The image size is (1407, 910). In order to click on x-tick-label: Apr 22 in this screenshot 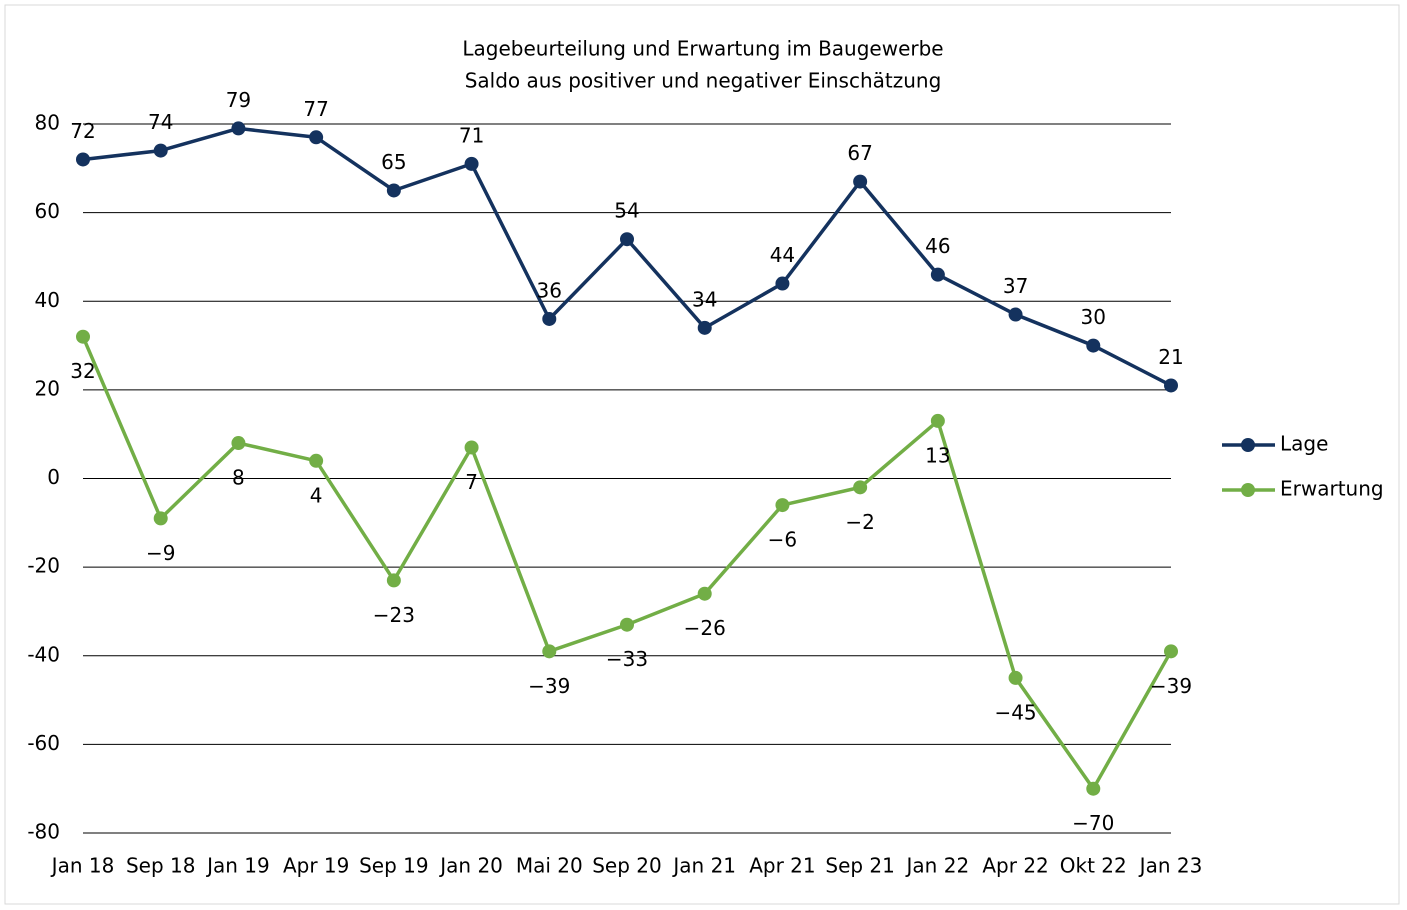, I will do `click(1015, 866)`.